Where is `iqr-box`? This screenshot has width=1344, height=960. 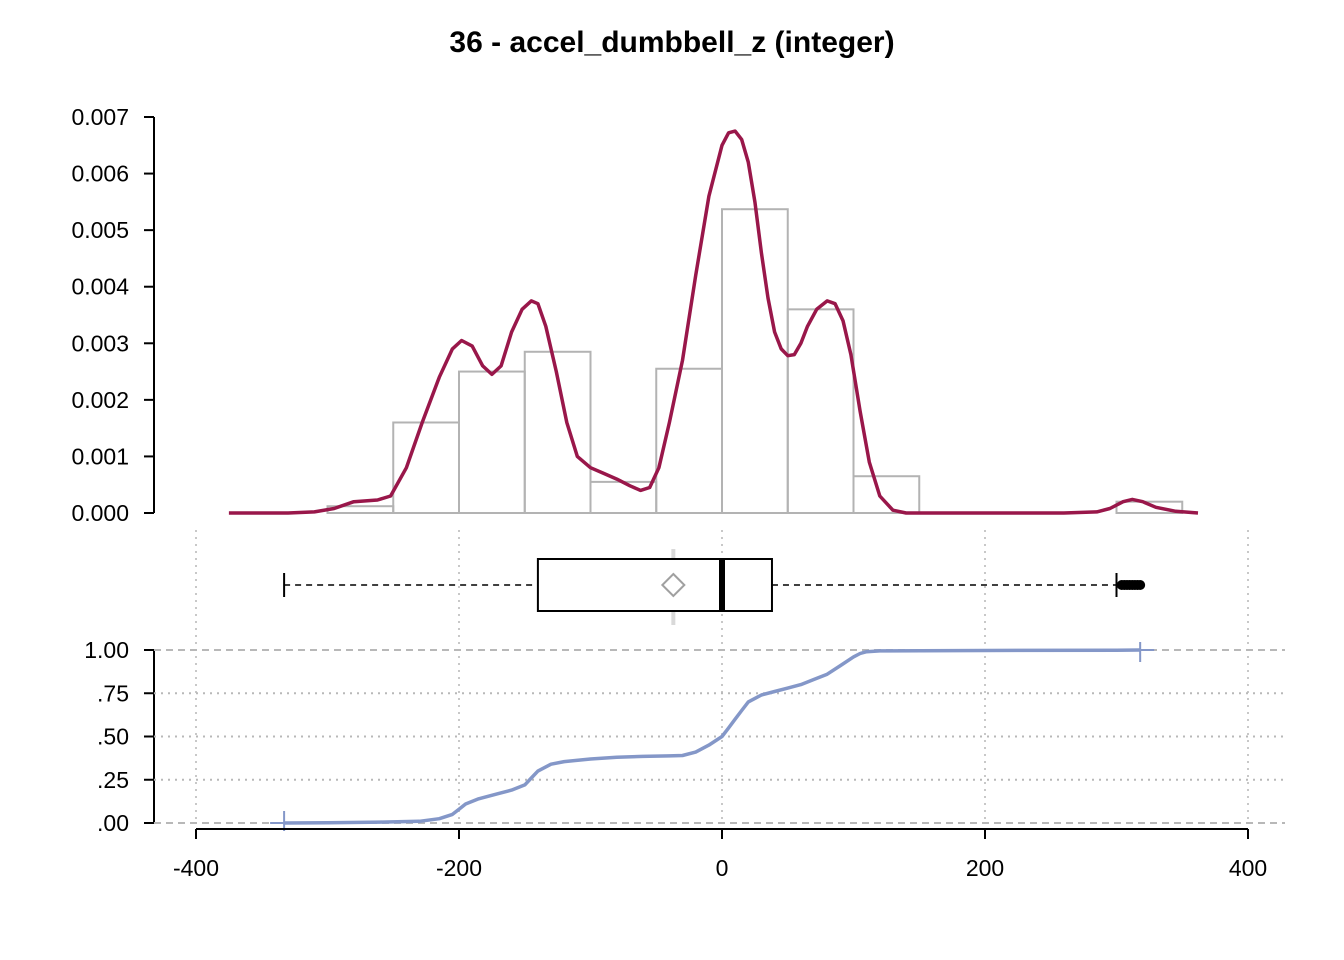
iqr-box is located at coordinates (654, 585).